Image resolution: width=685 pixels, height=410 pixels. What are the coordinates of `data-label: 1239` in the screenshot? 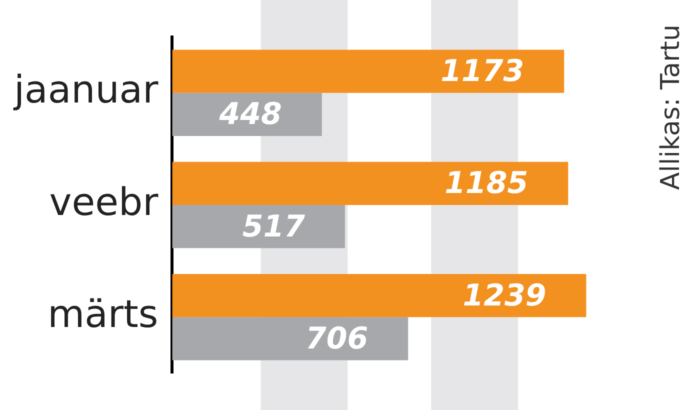 It's located at (504, 296).